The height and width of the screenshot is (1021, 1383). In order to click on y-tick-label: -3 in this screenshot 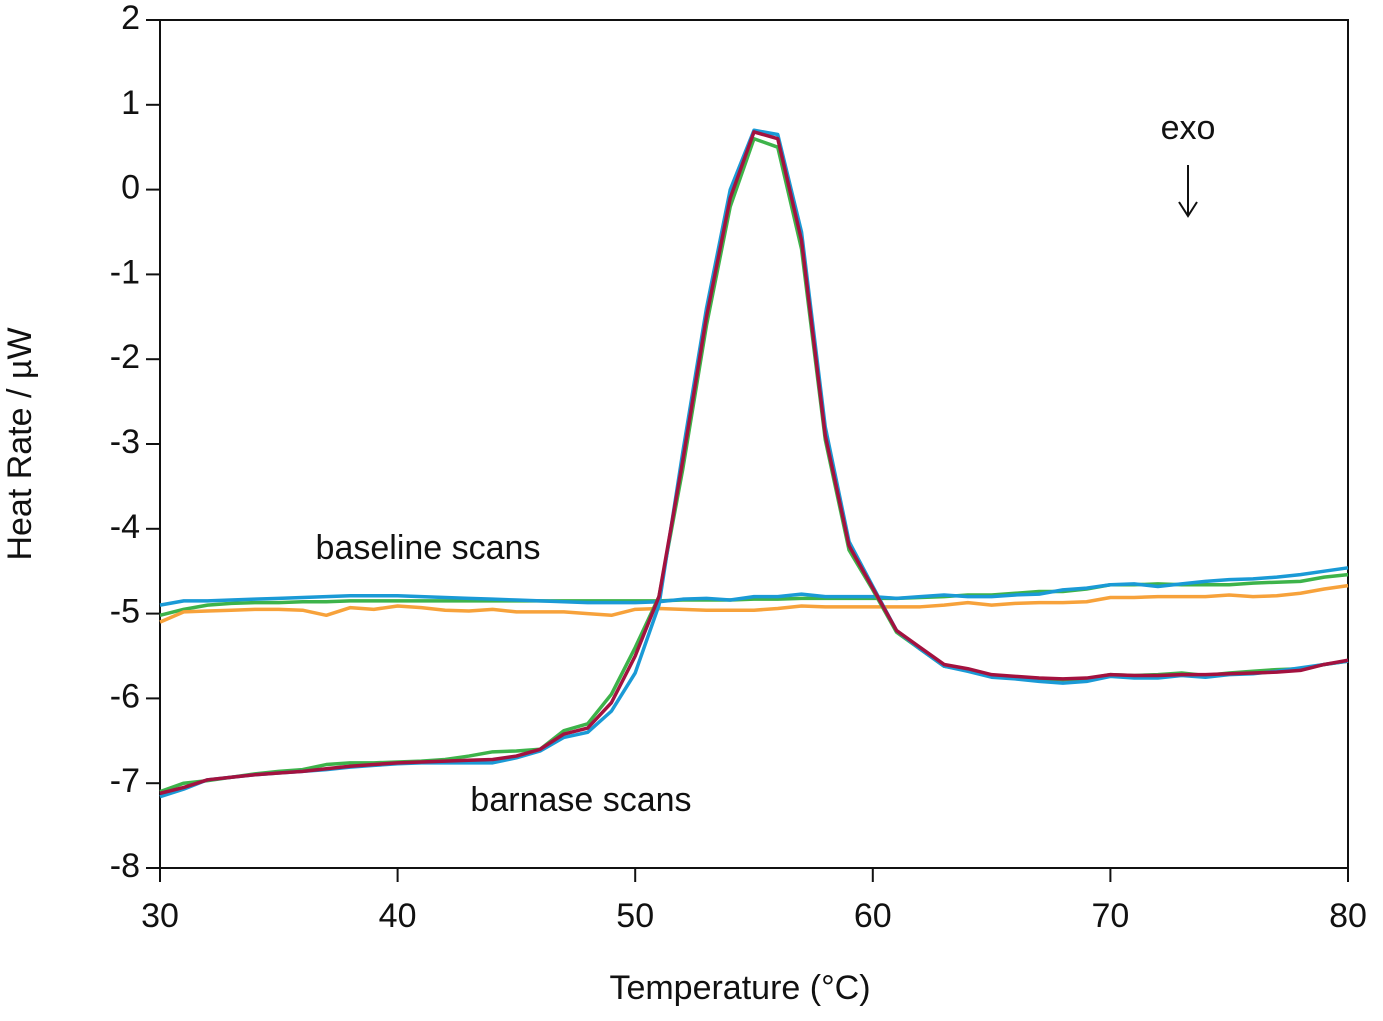, I will do `click(125, 442)`.